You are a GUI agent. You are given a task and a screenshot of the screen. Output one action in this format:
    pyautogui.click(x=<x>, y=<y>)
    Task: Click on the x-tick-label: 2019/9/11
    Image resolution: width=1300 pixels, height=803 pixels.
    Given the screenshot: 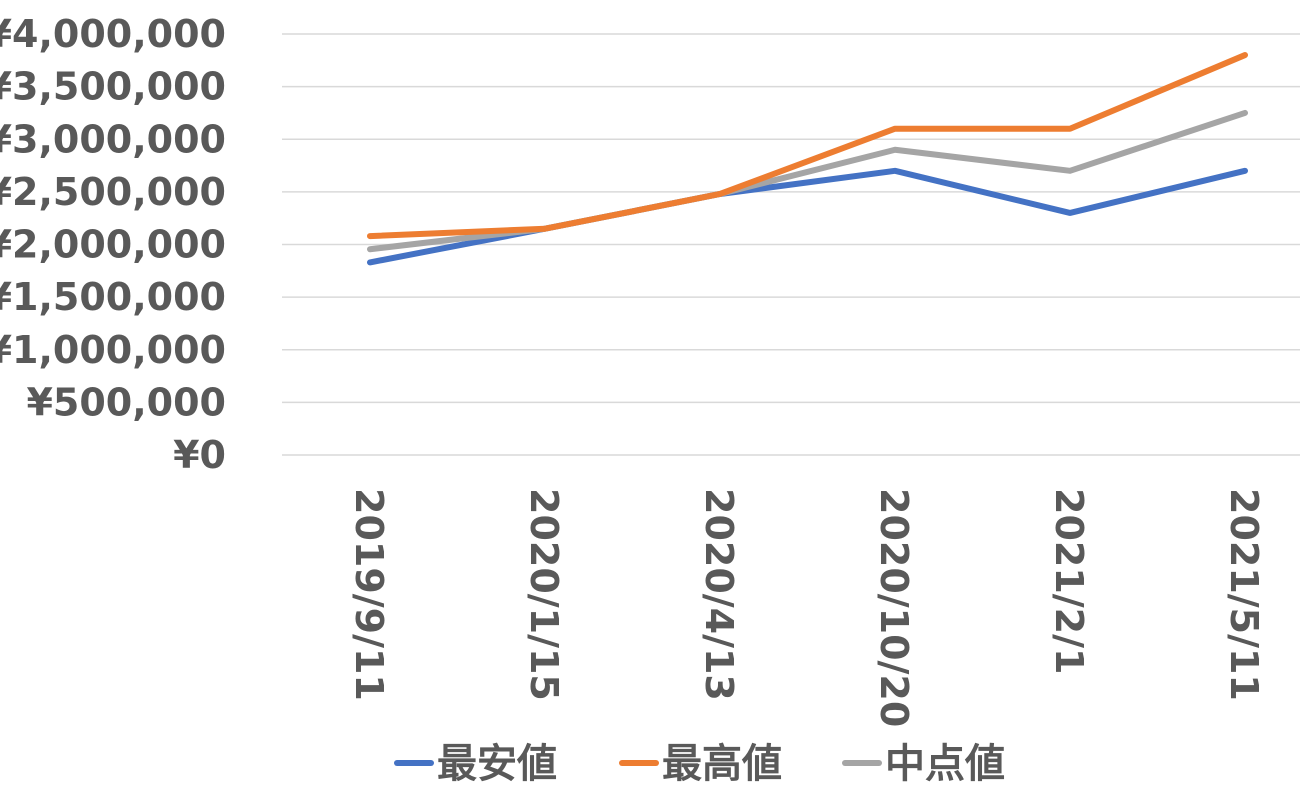 What is the action you would take?
    pyautogui.click(x=369, y=594)
    